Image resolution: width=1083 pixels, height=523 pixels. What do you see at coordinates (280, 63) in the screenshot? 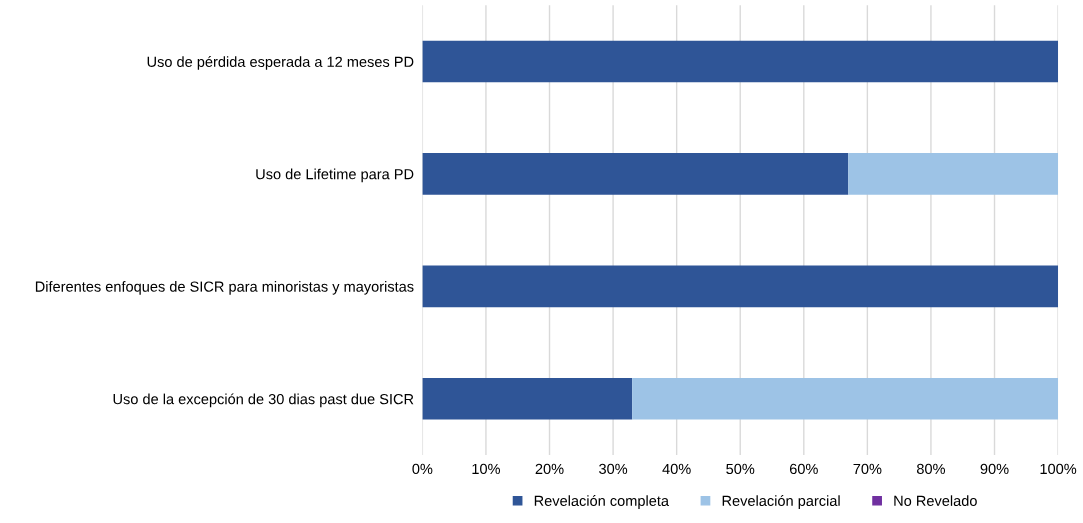
I see `y-tick-label: Uso de pérdida esperada a 12 meses PD` at bounding box center [280, 63].